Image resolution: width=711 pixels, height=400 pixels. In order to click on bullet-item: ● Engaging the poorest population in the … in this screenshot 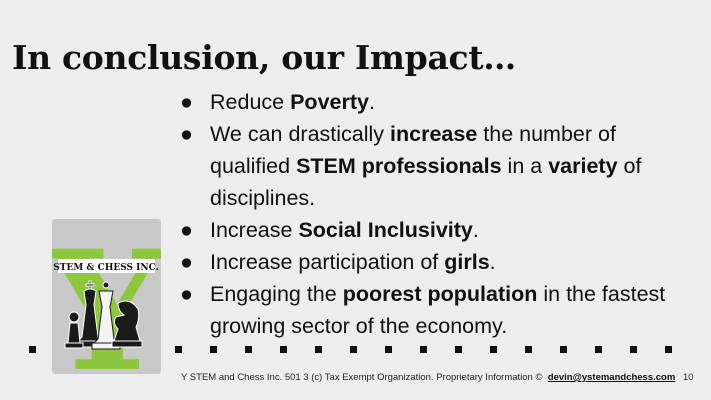, I will do `click(440, 310)`.